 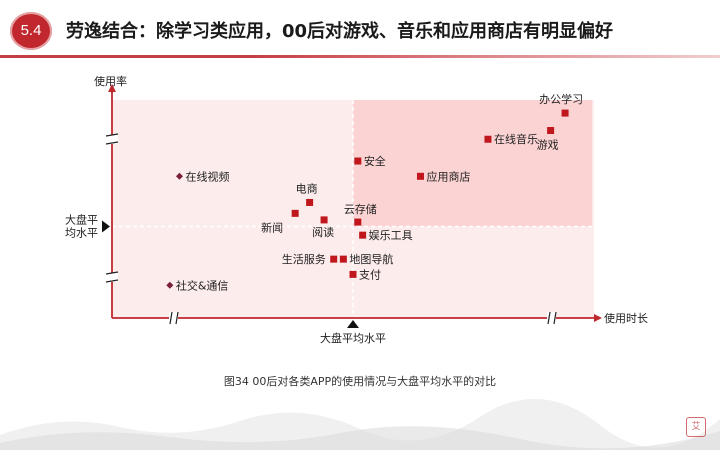 What do you see at coordinates (81, 232) in the screenshot?
I see `y-reference-label: 均水平` at bounding box center [81, 232].